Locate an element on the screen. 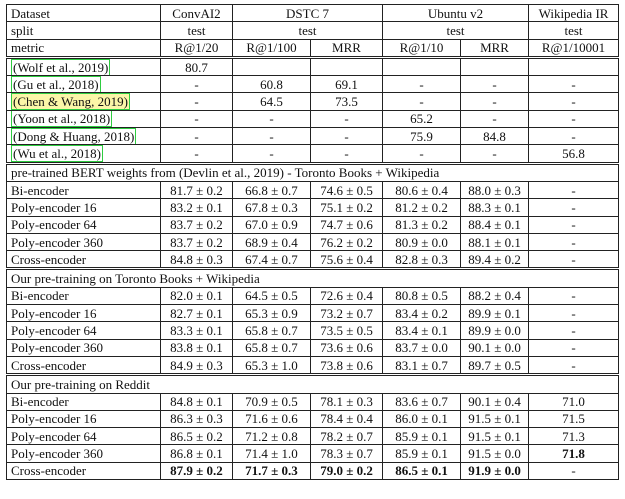 Image resolution: width=625 pixels, height=499 pixels. row-label: (Dong & Huang, 2018) is located at coordinates (83, 136).